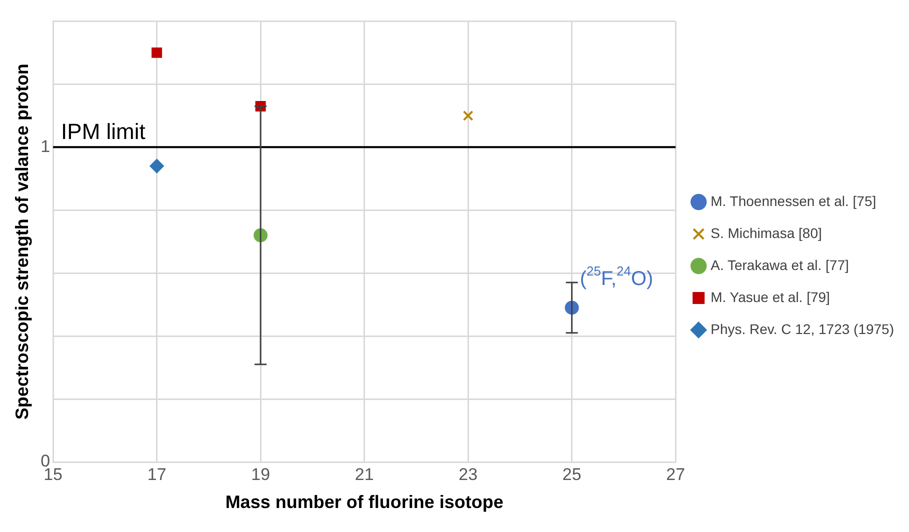 The width and height of the screenshot is (909, 532). I want to click on legend-label: A. Terakawa et al. [77], so click(779, 264).